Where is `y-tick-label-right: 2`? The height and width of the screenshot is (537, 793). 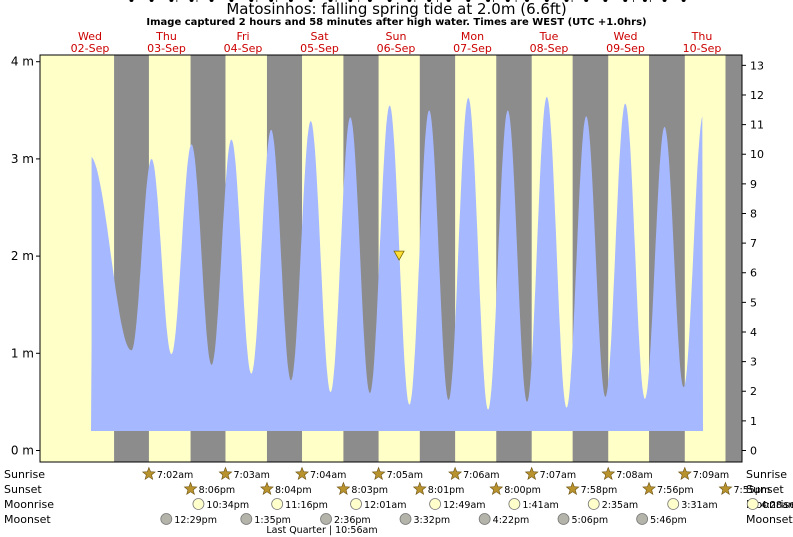 y-tick-label-right: 2 is located at coordinates (753, 391).